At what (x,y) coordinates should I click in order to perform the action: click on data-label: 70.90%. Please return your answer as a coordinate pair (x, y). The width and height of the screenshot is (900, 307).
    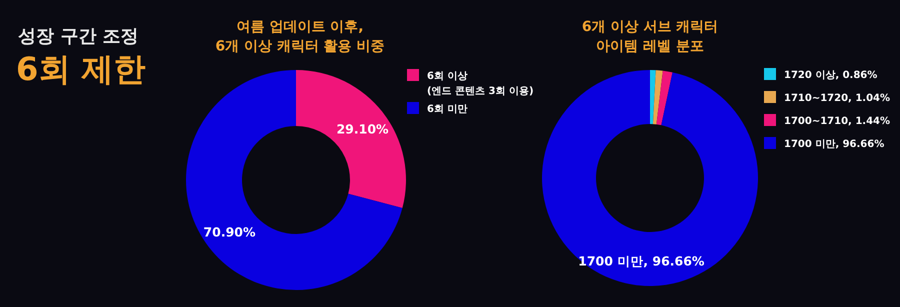
    Looking at the image, I should click on (229, 232).